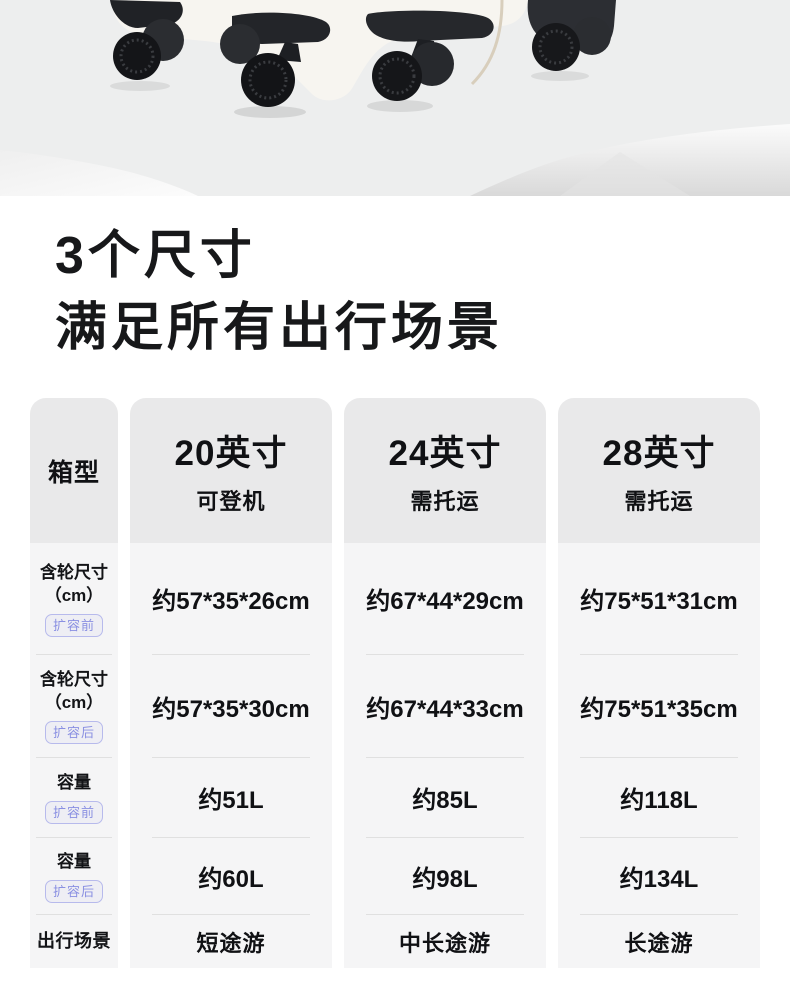 This screenshot has width=790, height=999. What do you see at coordinates (74, 797) in the screenshot?
I see `row-label-capacity-before: 容量 扩容前` at bounding box center [74, 797].